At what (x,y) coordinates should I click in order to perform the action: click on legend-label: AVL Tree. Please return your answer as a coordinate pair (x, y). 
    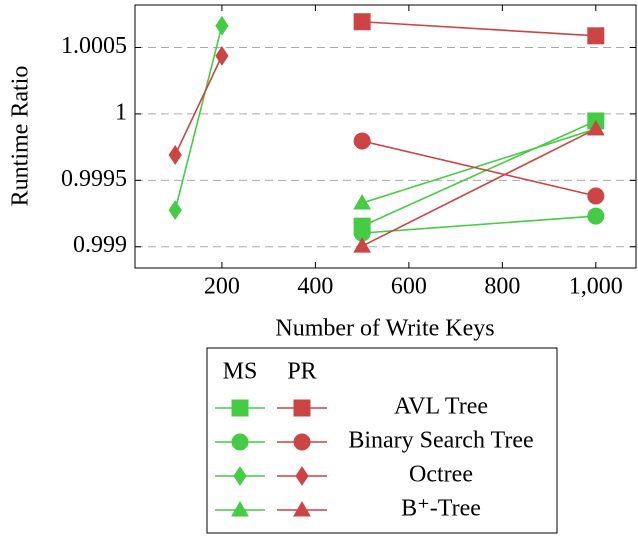
    Looking at the image, I should click on (441, 407).